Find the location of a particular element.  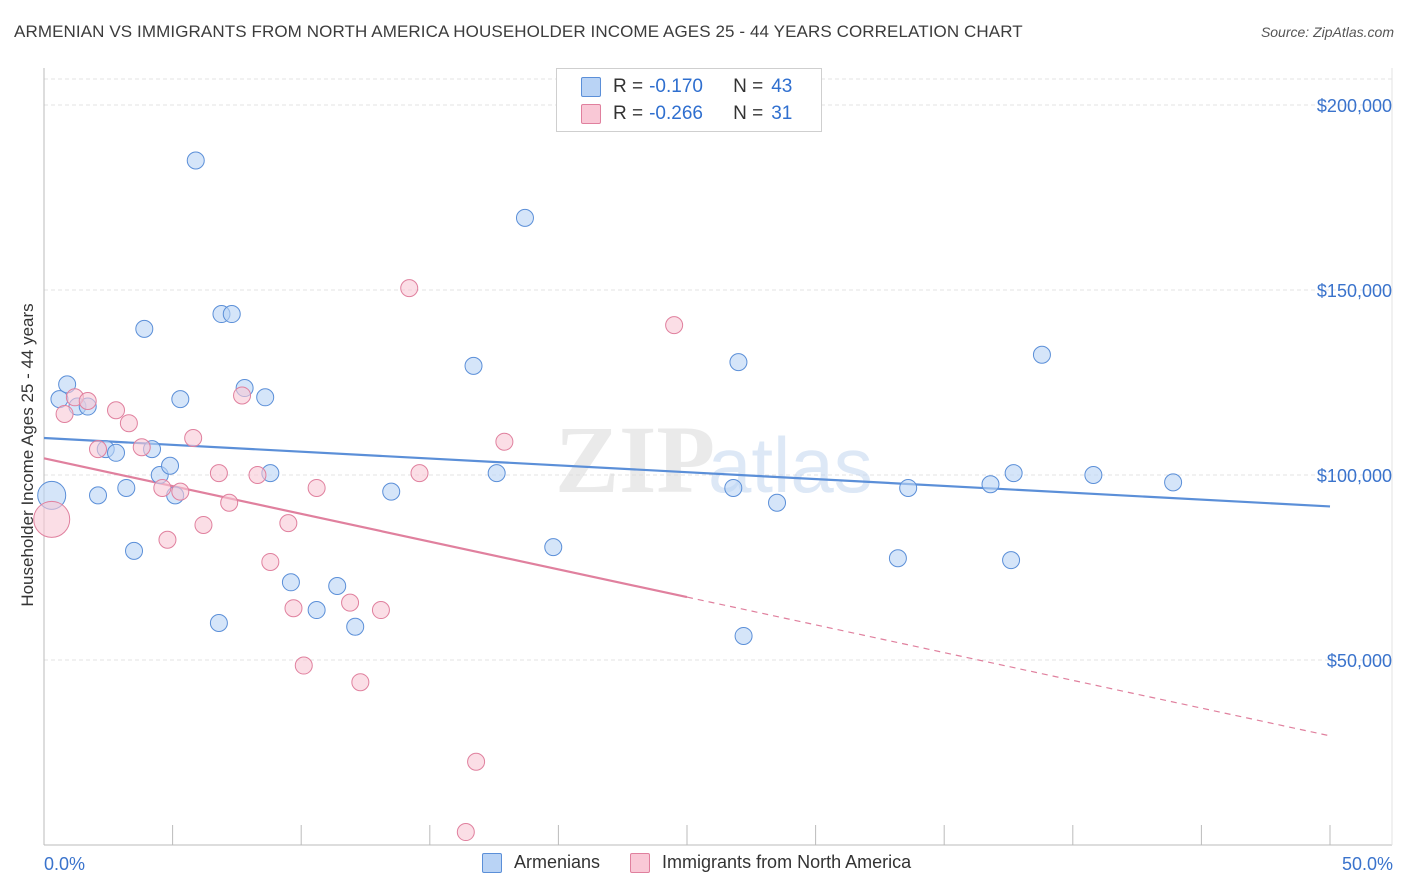

armenians-trend-line is located at coordinates (687, 472).